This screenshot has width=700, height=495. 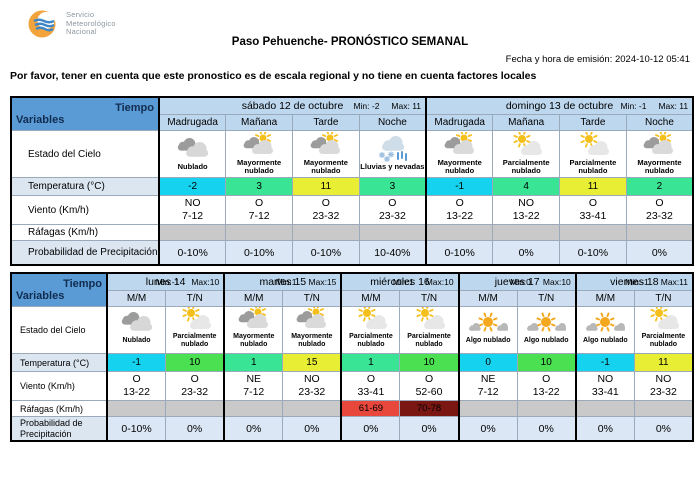 I want to click on period-header: Tarde, so click(x=326, y=122).